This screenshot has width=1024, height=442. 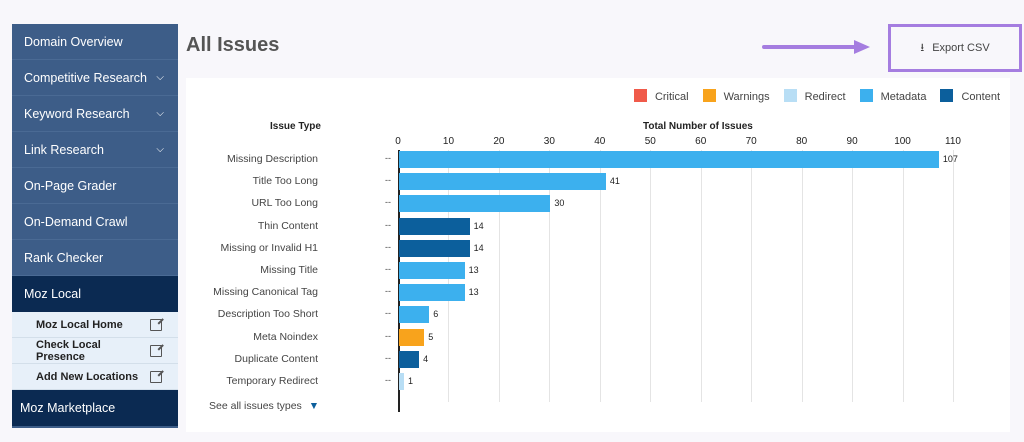 What do you see at coordinates (272, 159) in the screenshot?
I see `category-label: Missing Description` at bounding box center [272, 159].